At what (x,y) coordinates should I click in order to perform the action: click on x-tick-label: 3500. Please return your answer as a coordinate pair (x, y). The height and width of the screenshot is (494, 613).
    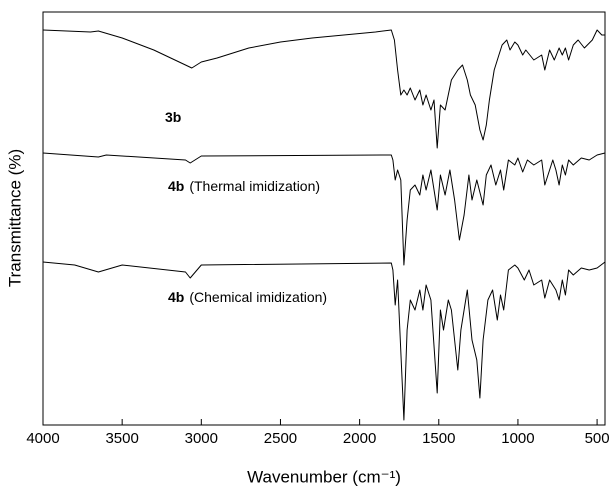
    Looking at the image, I should click on (121, 438).